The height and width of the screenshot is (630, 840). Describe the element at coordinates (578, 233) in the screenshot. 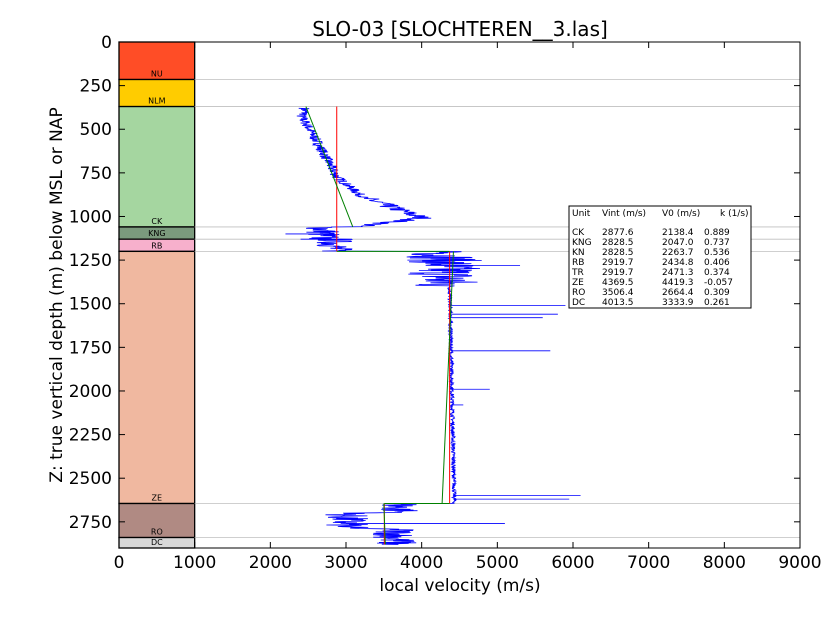

I see `table-cell: CK` at that location.